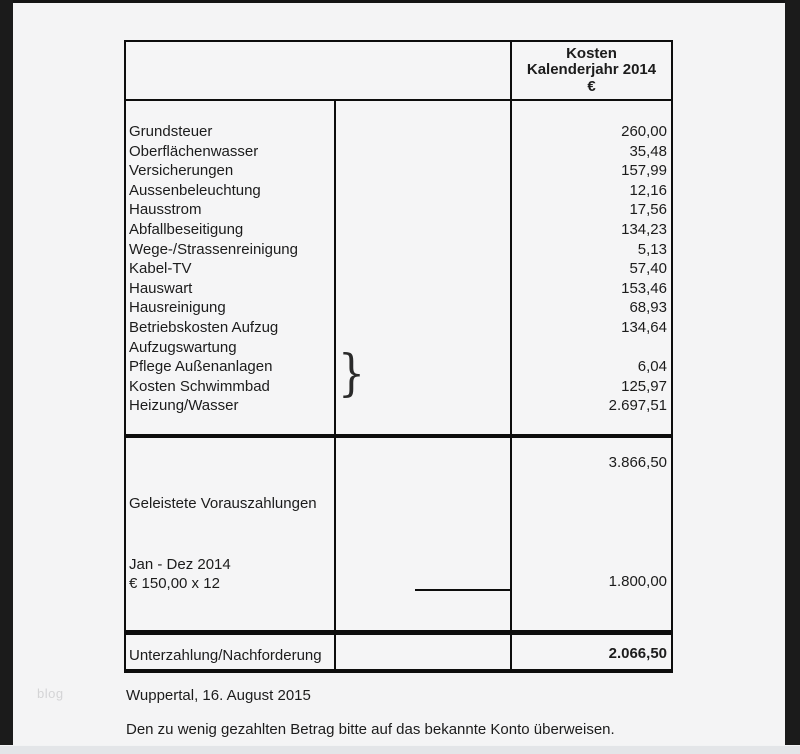 Image resolution: width=800 pixels, height=754 pixels. I want to click on item-value: 2.697,51, so click(637, 406).